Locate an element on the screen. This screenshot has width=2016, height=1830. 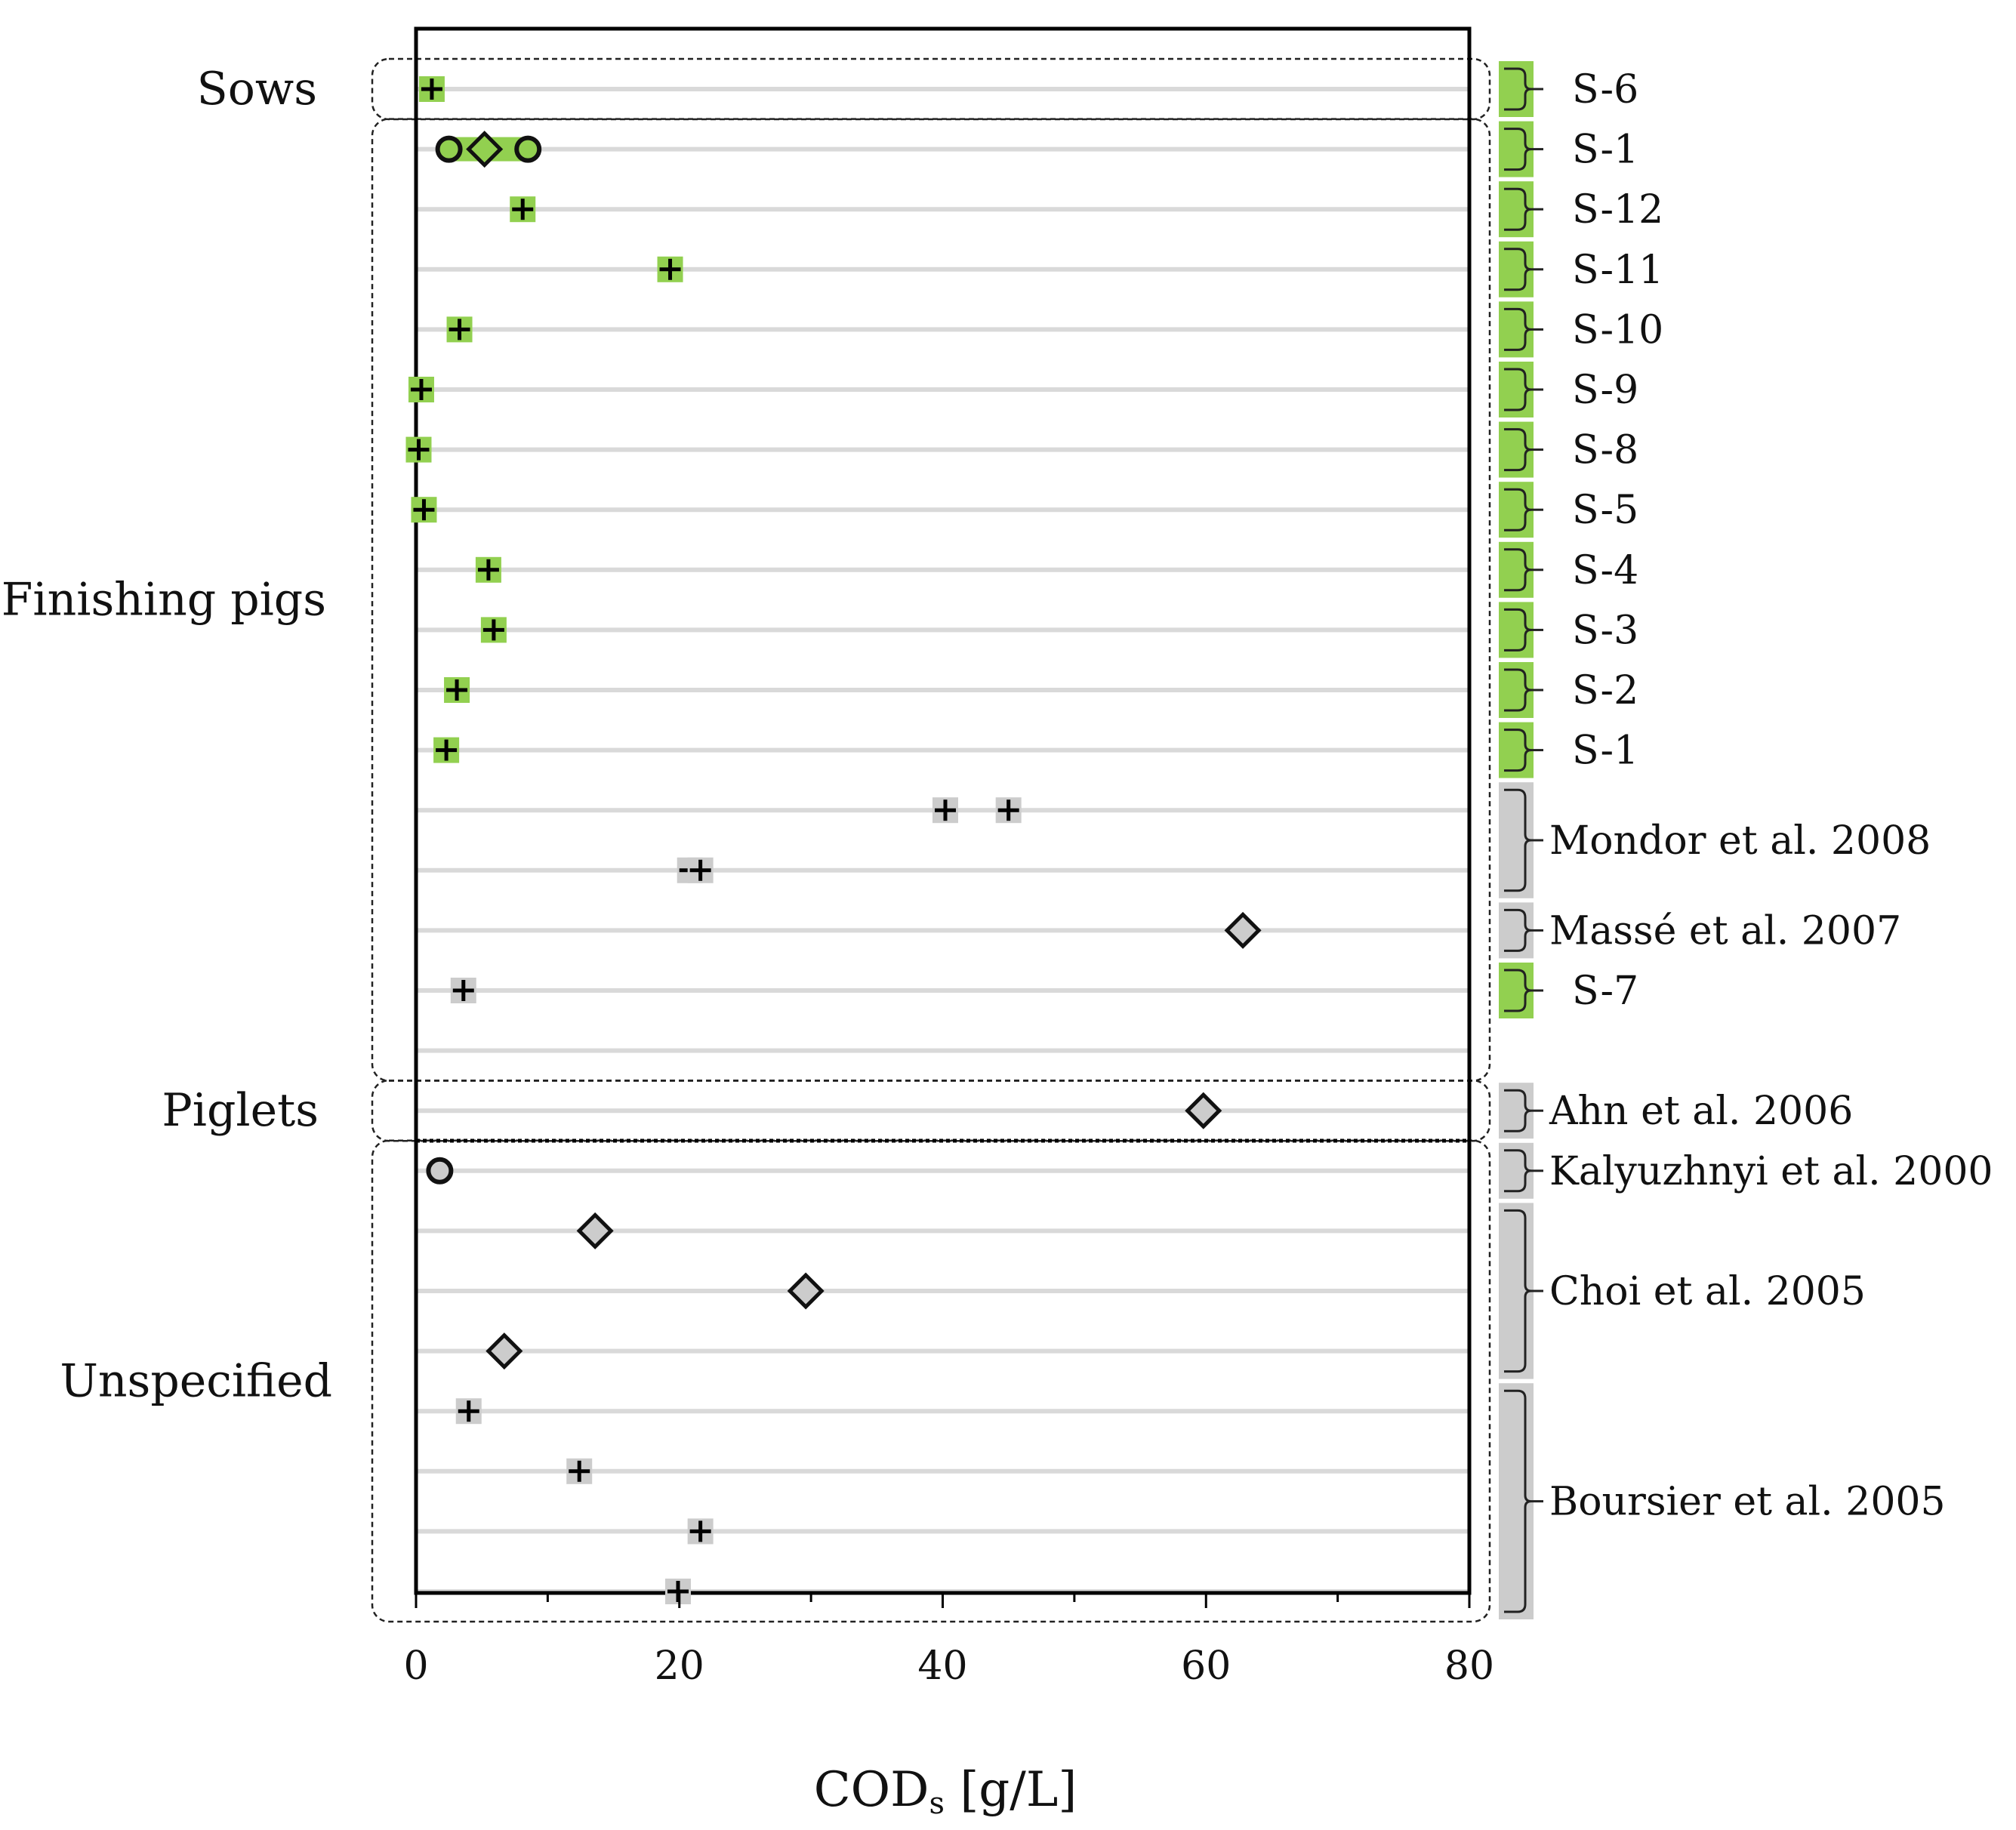
x-axis-title: CODs [g/L] is located at coordinates (945, 1791).